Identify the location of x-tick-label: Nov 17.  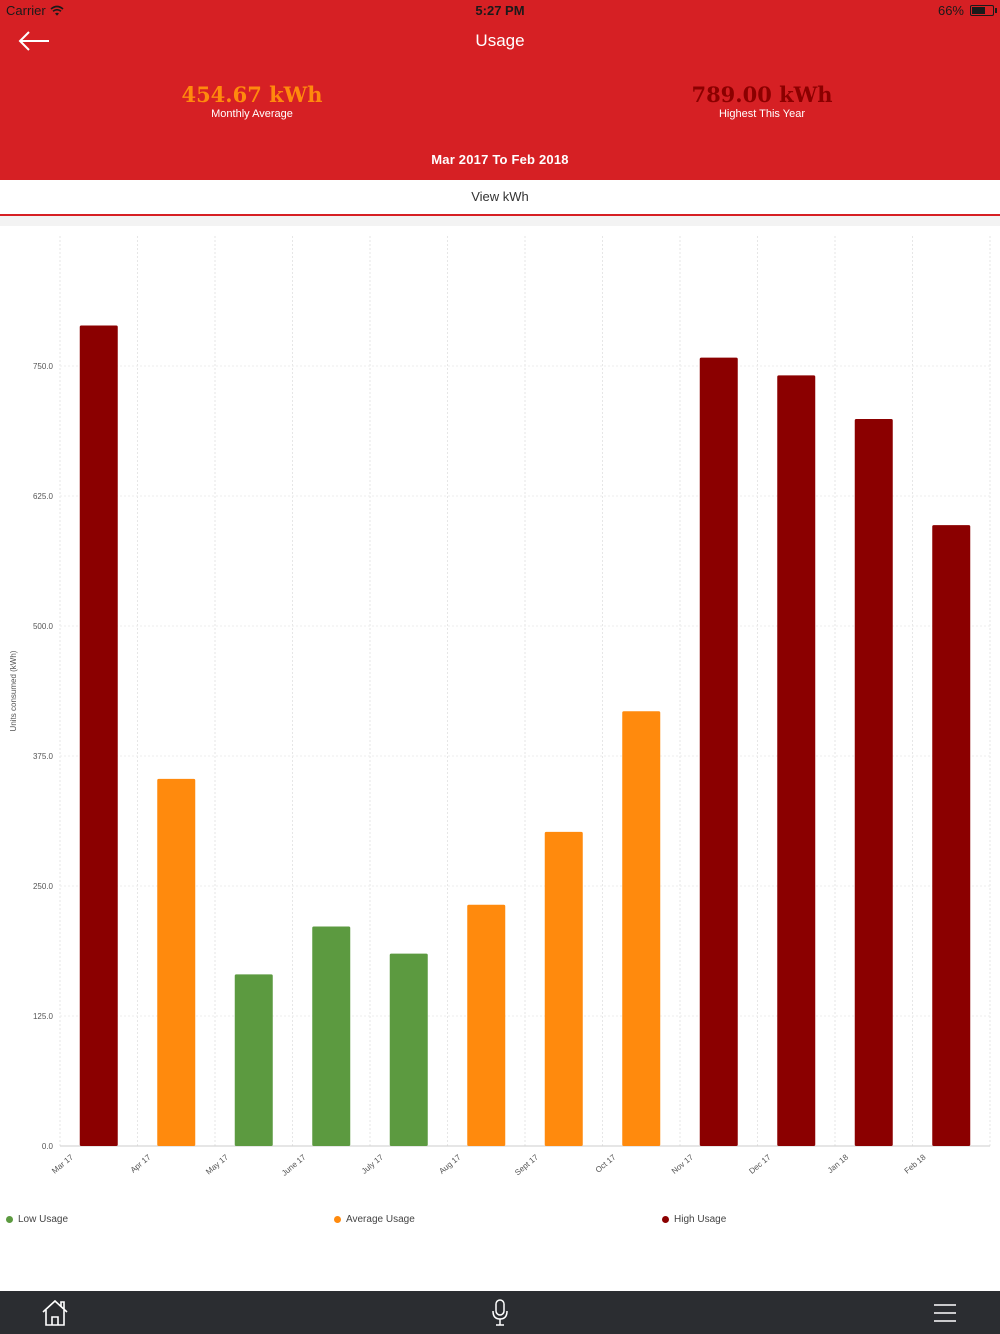
(683, 1164).